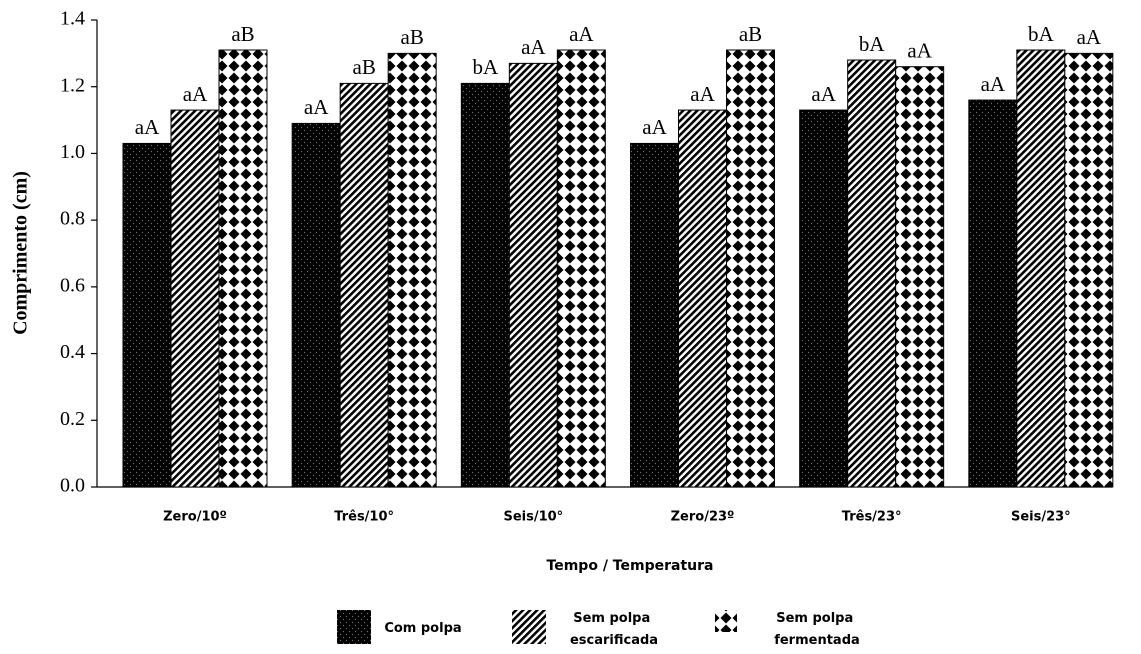  I want to click on y-tick-label: 0.0, so click(72, 486).